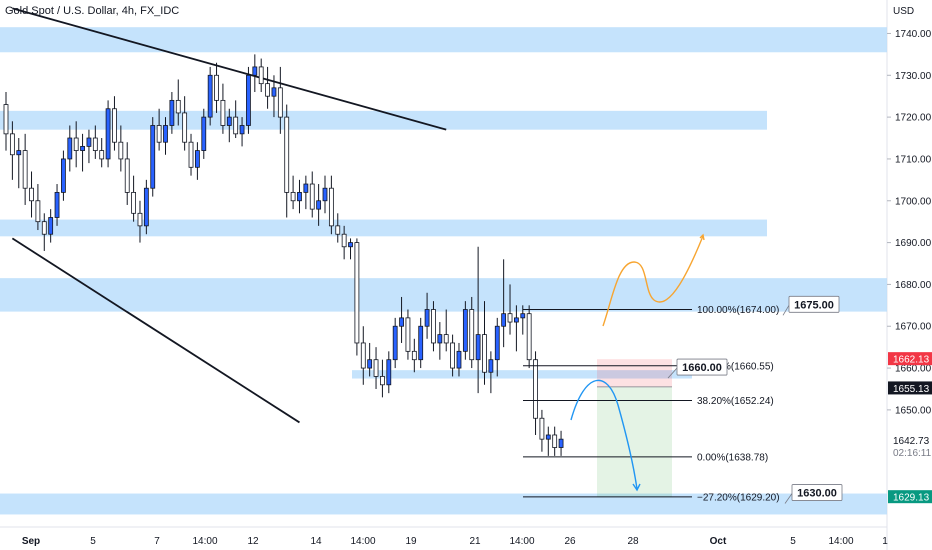 Image resolution: width=932 pixels, height=550 pixels. What do you see at coordinates (913, 159) in the screenshot?
I see `price-tick-label: 1710.00` at bounding box center [913, 159].